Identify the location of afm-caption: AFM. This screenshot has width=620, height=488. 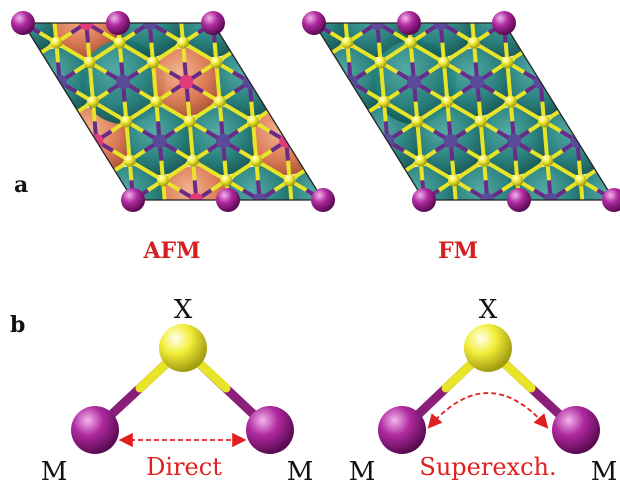
(171, 251).